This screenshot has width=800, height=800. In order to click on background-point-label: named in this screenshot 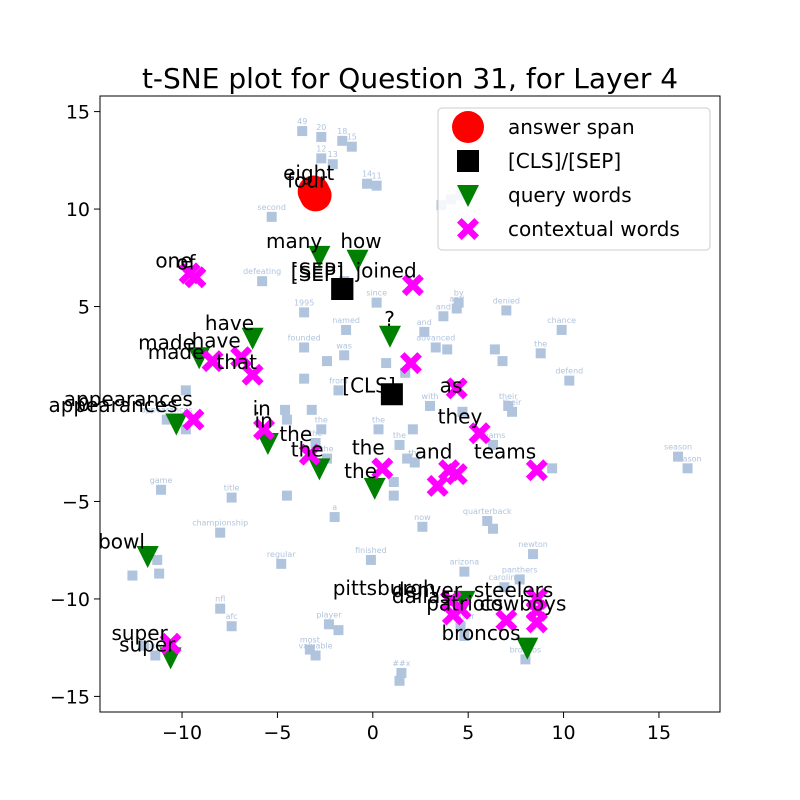, I will do `click(346, 320)`.